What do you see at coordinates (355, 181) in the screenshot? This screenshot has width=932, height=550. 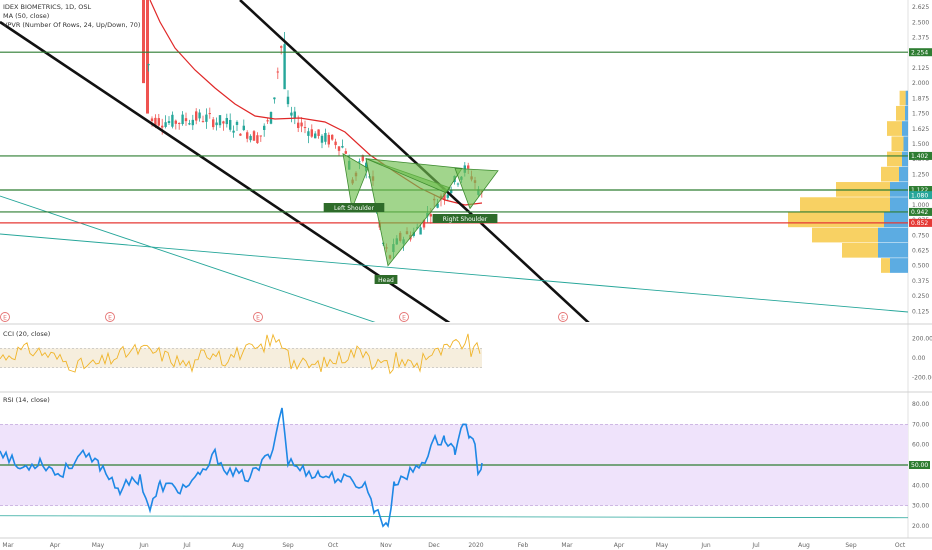 I see `left-shoulder-shape` at bounding box center [355, 181].